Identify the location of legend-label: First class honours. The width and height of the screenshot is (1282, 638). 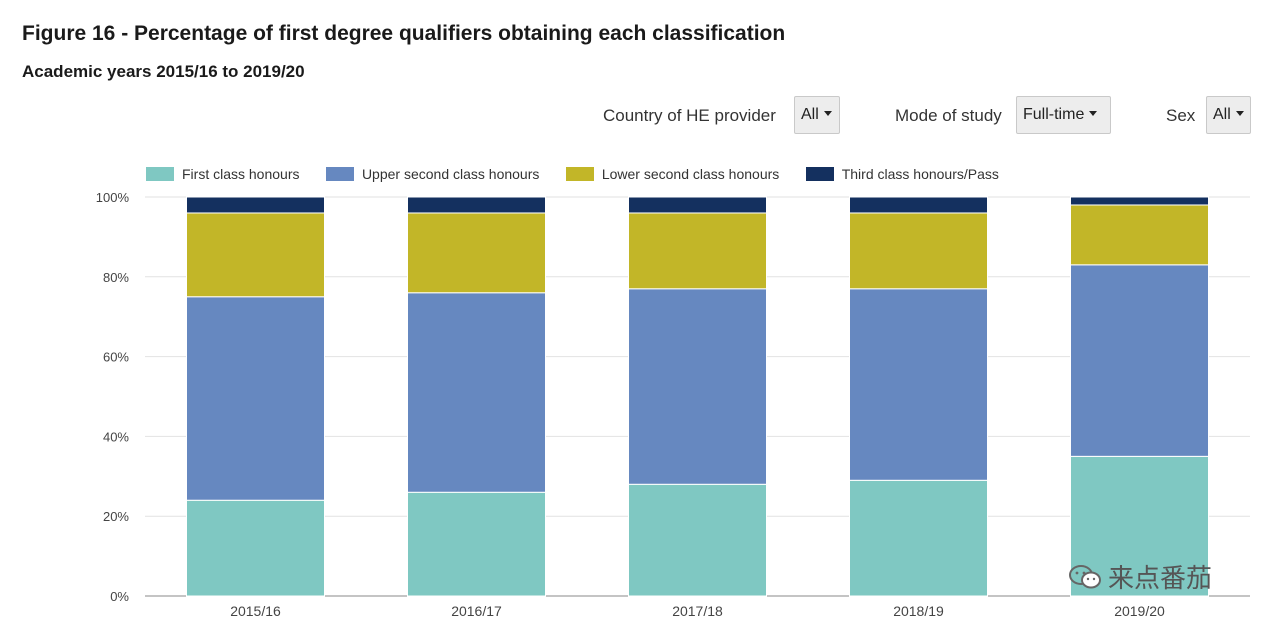
(241, 174).